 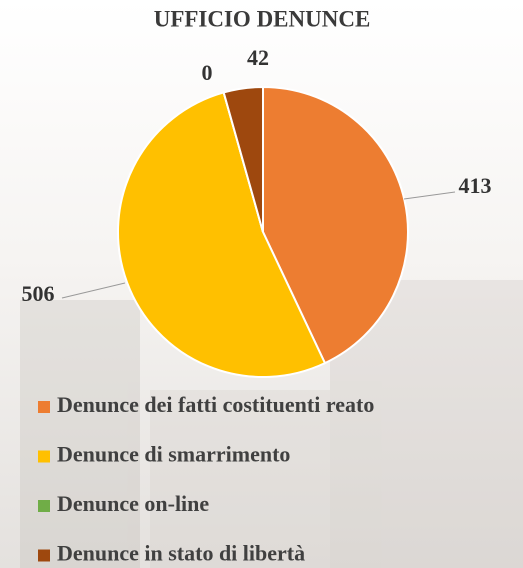 I want to click on legend-label: Denunce di smarrimento, so click(x=173, y=454).